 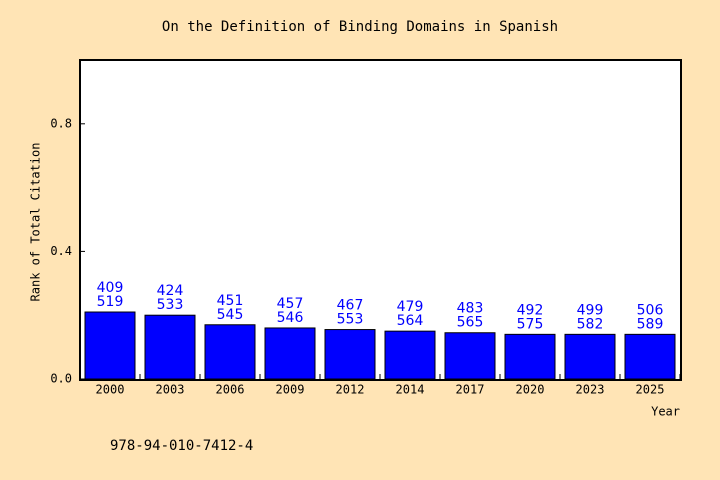 I want to click on x-tick-label: 2017, so click(x=470, y=390).